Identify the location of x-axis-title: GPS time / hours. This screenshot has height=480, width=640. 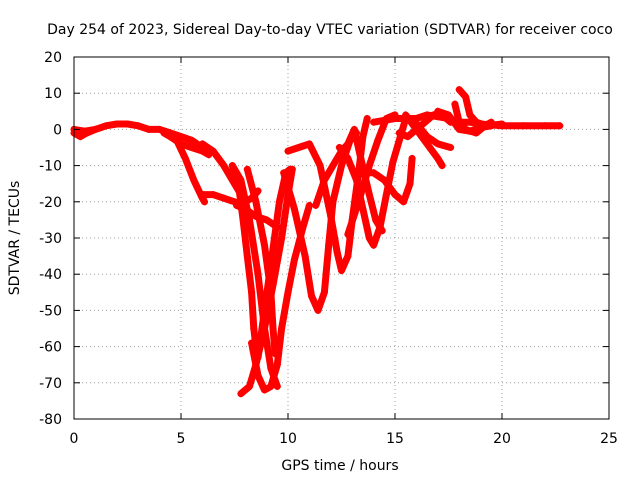
(339, 466).